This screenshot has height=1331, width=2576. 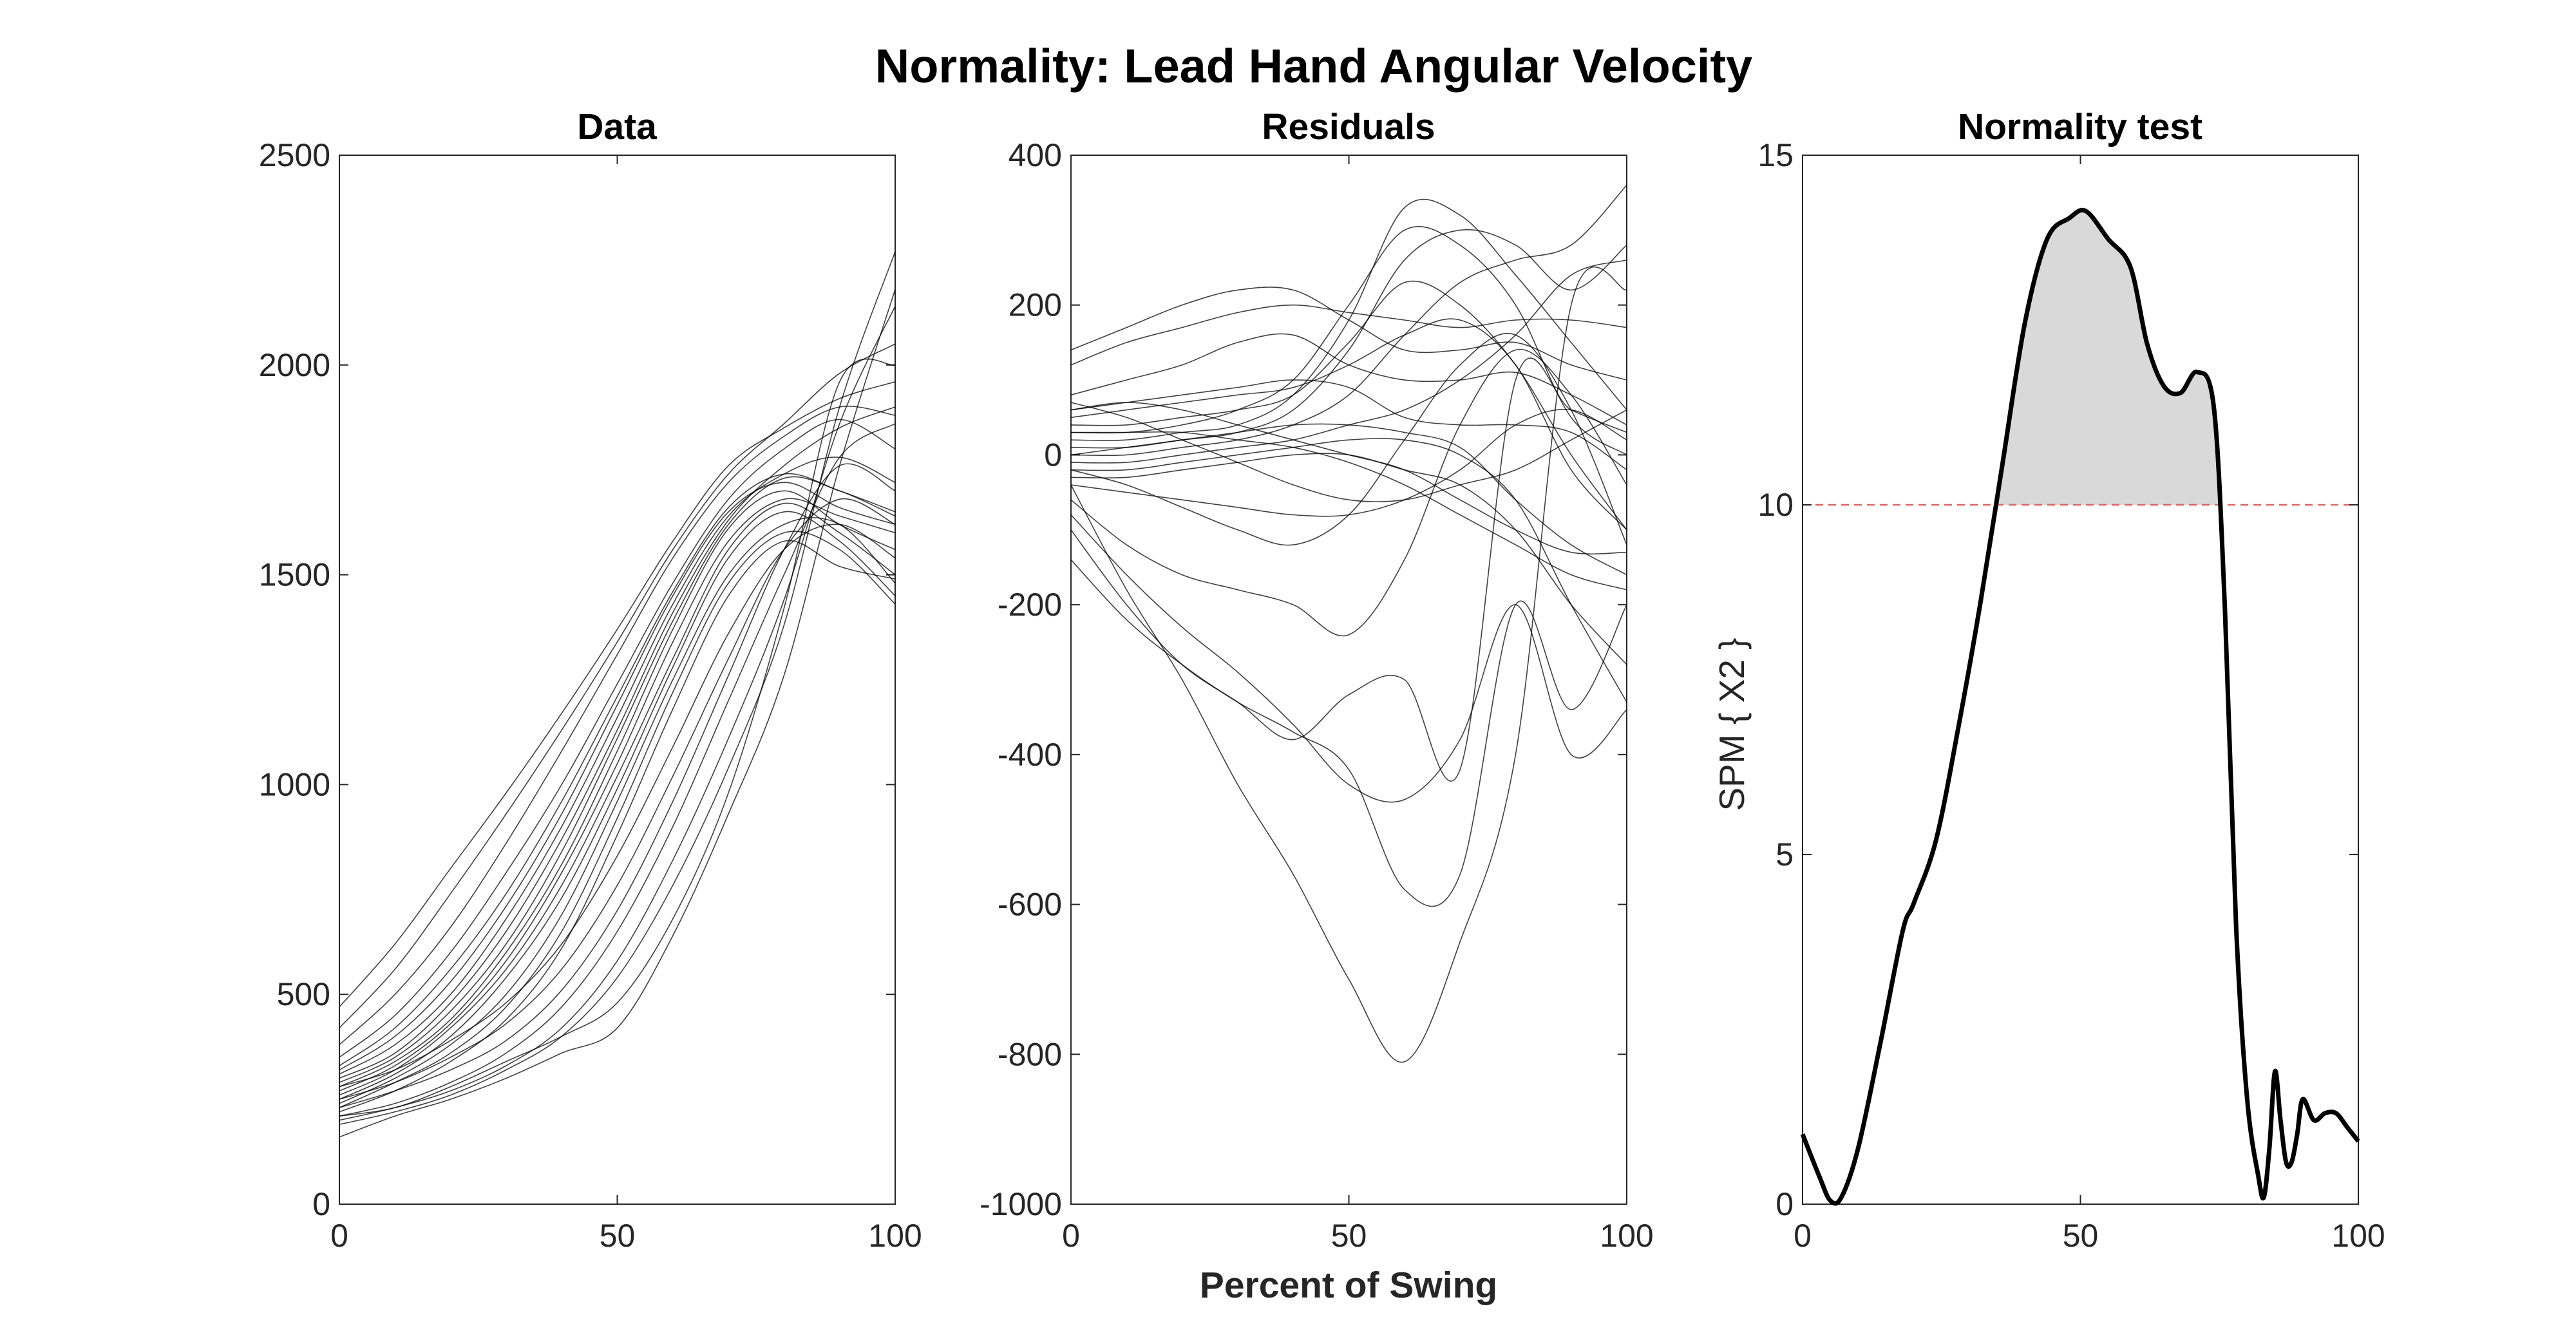 What do you see at coordinates (1803, 1236) in the screenshot?
I see `normality-test-xtick-label: 0` at bounding box center [1803, 1236].